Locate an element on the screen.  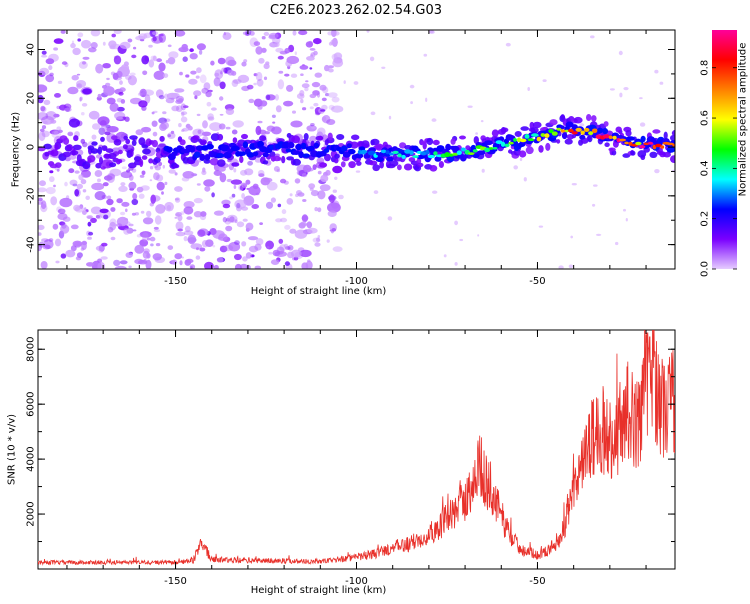
colorbar-tick-label: 0.4 is located at coordinates (705, 168).